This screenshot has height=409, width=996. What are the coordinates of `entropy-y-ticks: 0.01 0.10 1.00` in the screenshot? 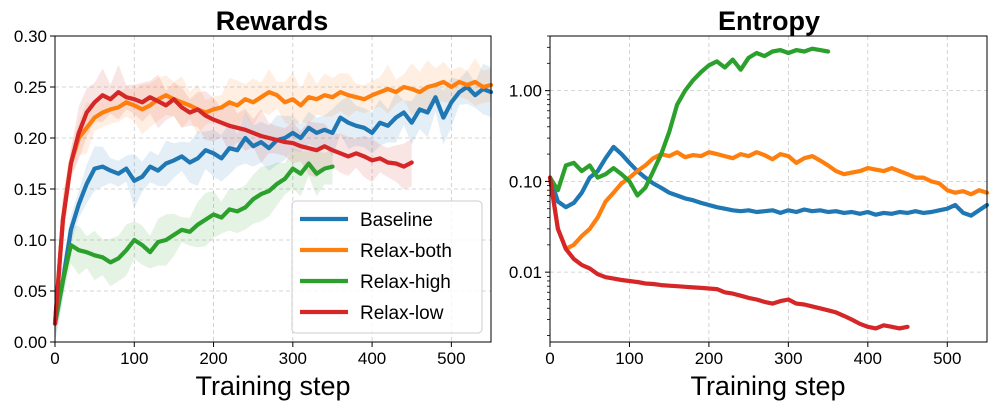 It's located at (529, 185).